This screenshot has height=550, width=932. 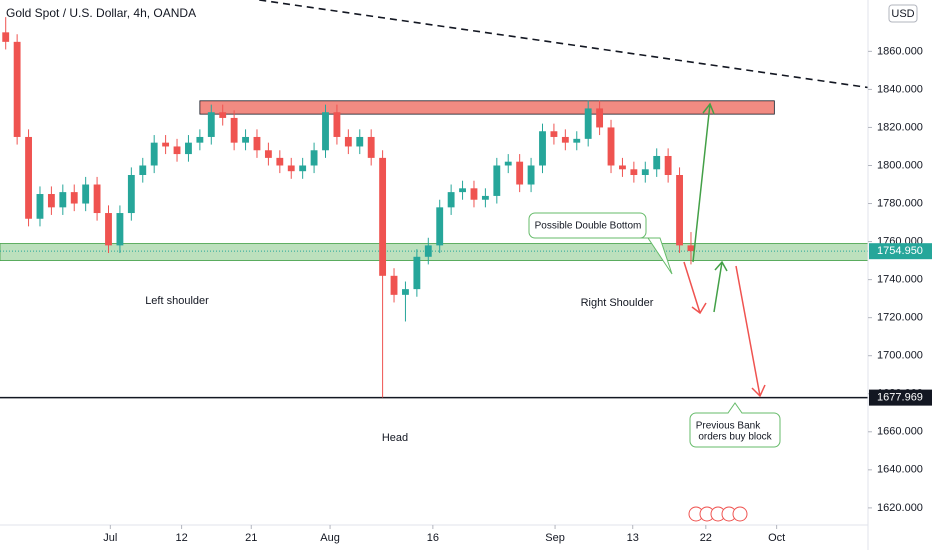 I want to click on x-tick-label: Sep, so click(x=555, y=538).